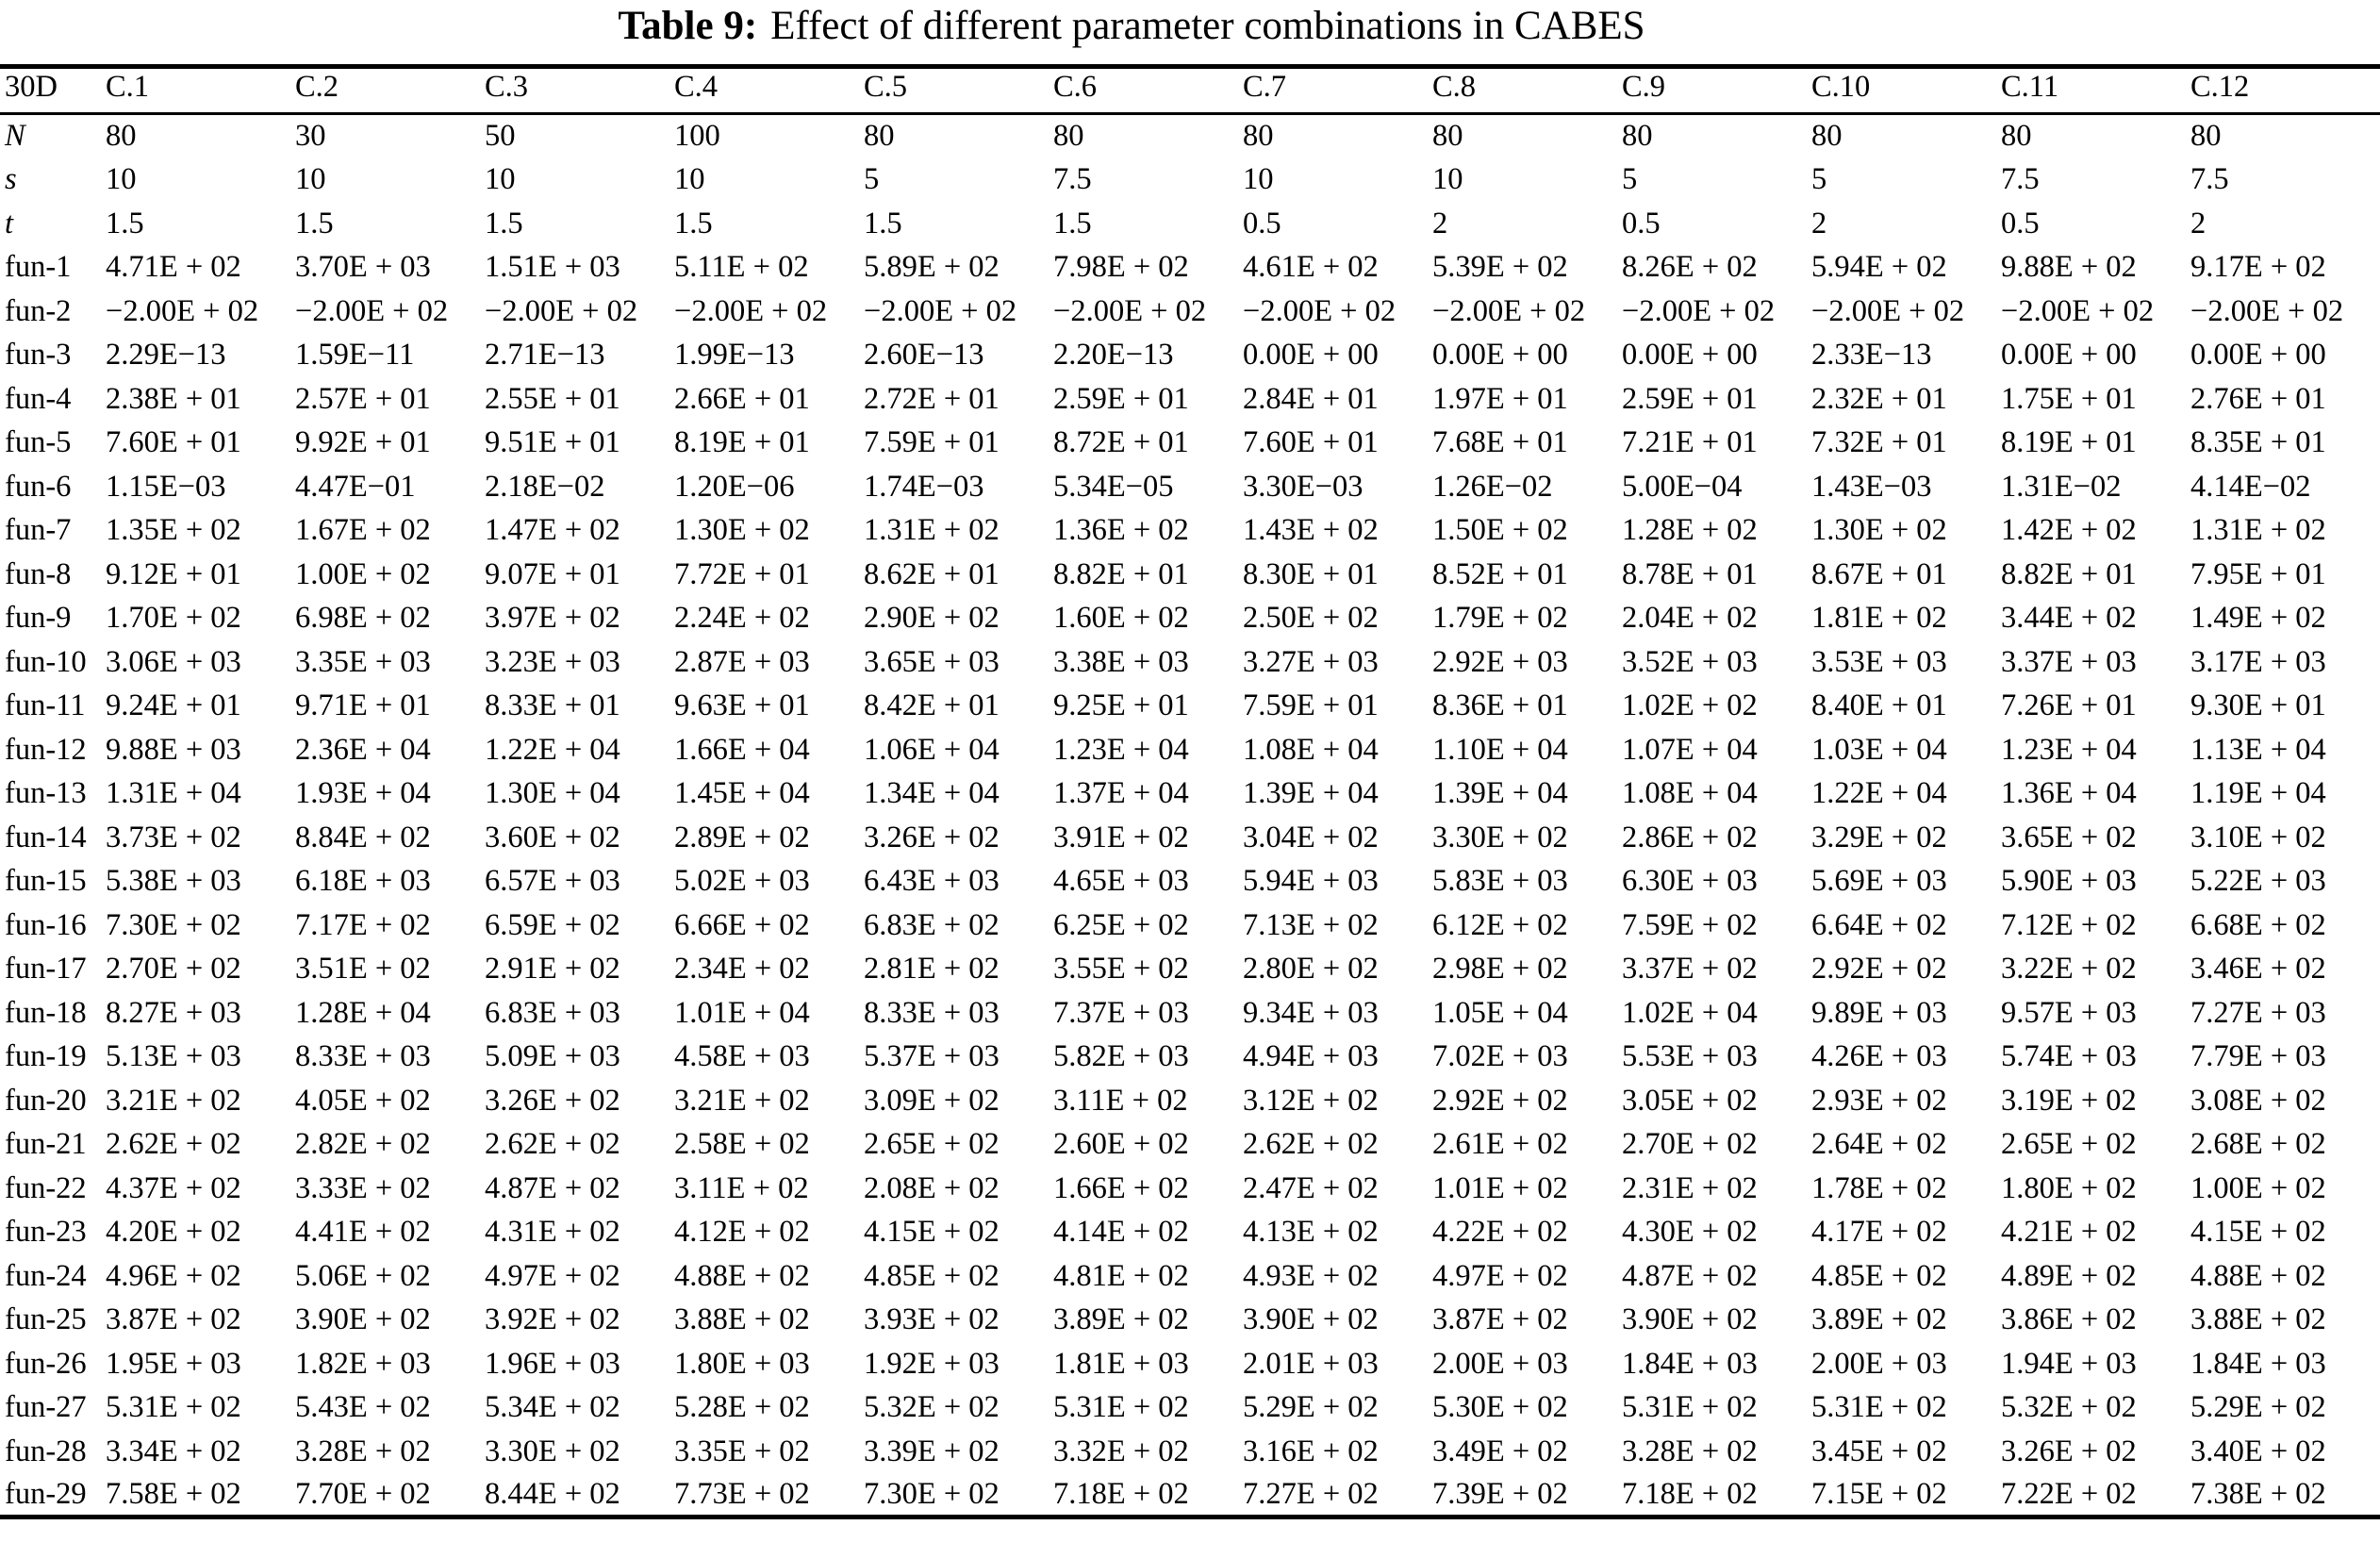  Describe the element at coordinates (579, 91) in the screenshot. I see `col-header-c-3: C.3` at that location.